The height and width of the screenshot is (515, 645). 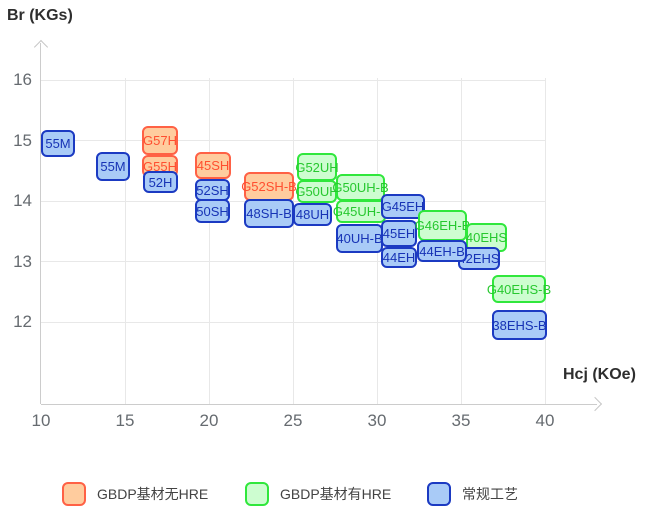 What do you see at coordinates (403, 206) in the screenshot?
I see `grade-box-g45eh: G45EH` at bounding box center [403, 206].